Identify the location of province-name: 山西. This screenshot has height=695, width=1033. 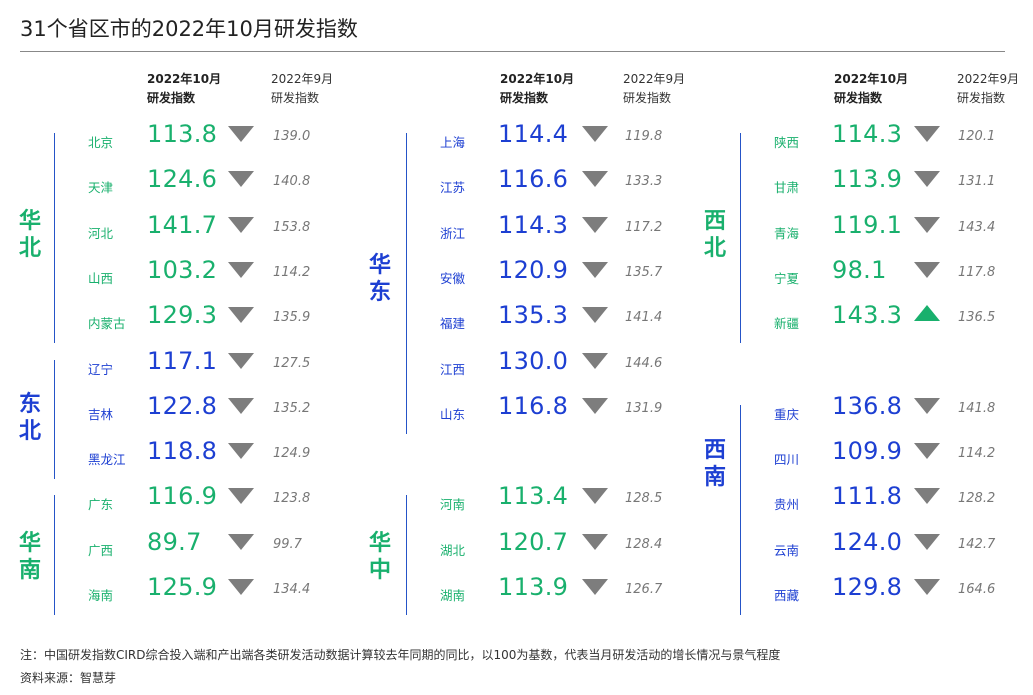
(101, 278).